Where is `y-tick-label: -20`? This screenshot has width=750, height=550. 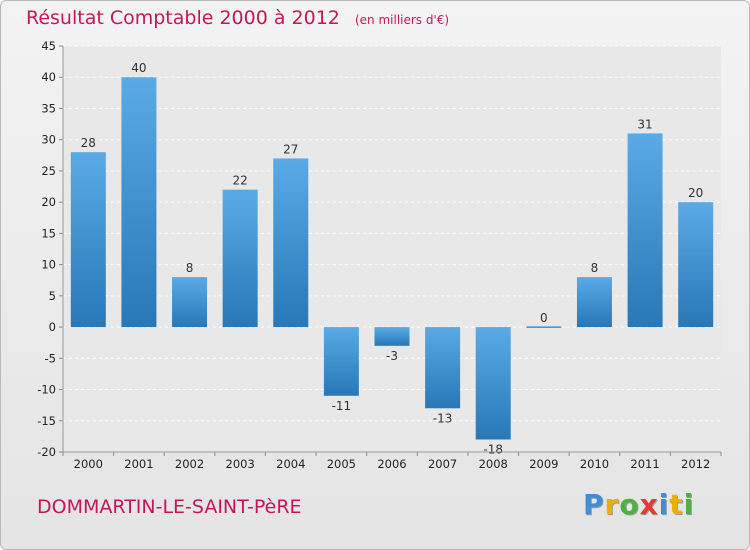
y-tick-label: -20 is located at coordinates (46, 452).